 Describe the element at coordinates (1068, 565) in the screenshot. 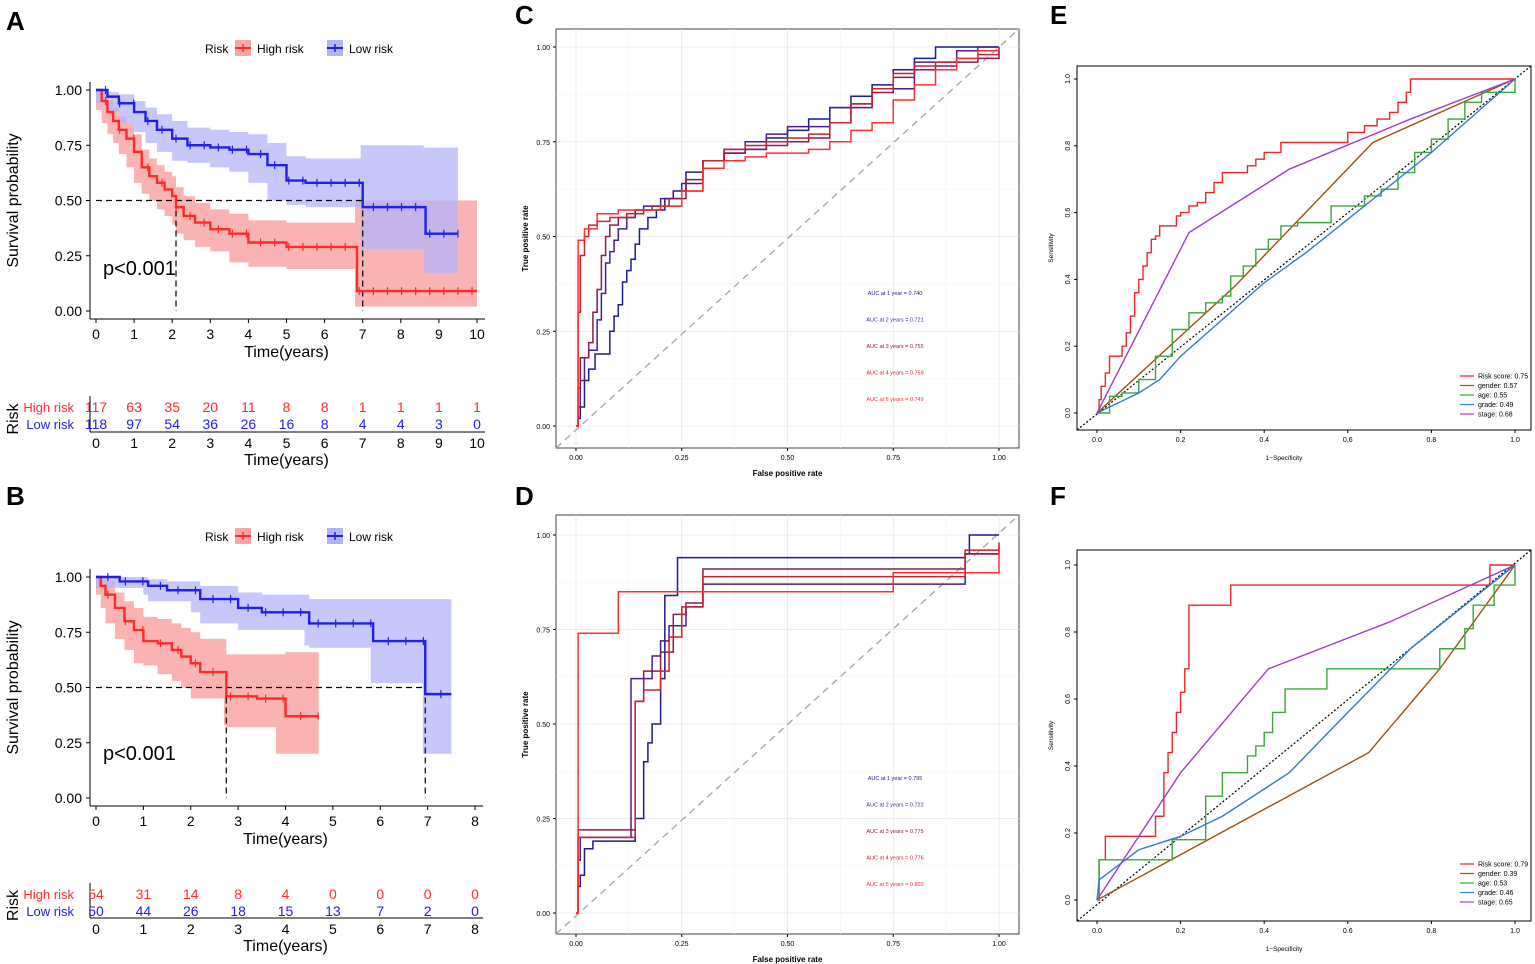

I see `y-tick-label: 1.0` at that location.